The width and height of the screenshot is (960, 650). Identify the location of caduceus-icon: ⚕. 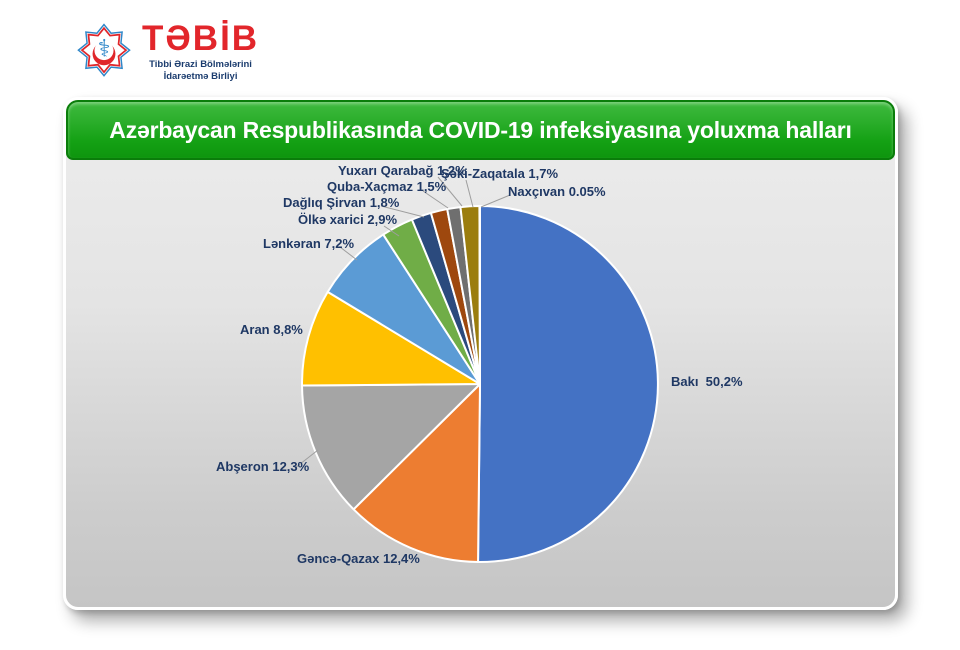
(104, 49).